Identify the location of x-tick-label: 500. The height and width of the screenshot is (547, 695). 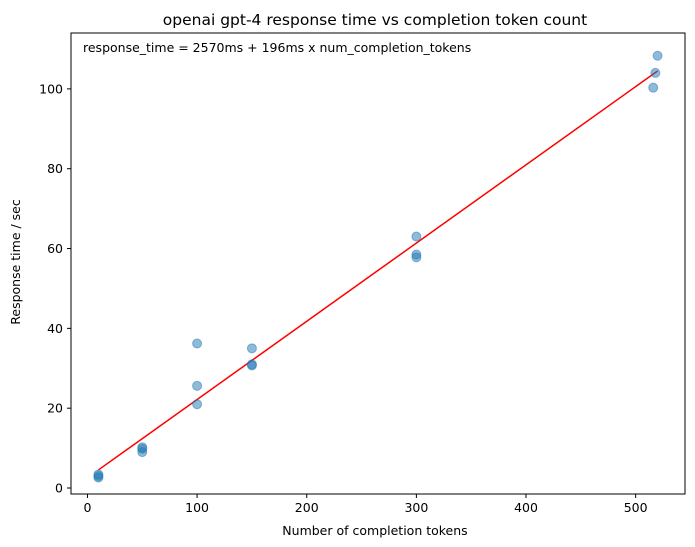
(636, 507).